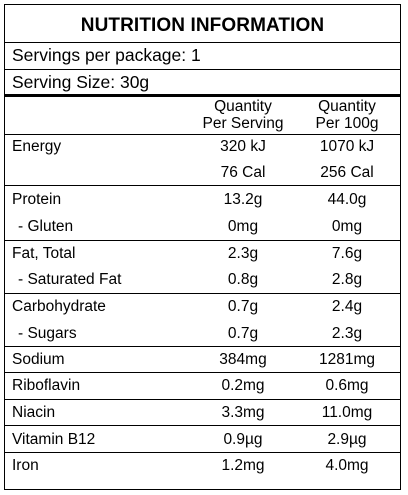 The height and width of the screenshot is (495, 408). Describe the element at coordinates (243, 465) in the screenshot. I see `per-serving-value: 1.2mg` at that location.